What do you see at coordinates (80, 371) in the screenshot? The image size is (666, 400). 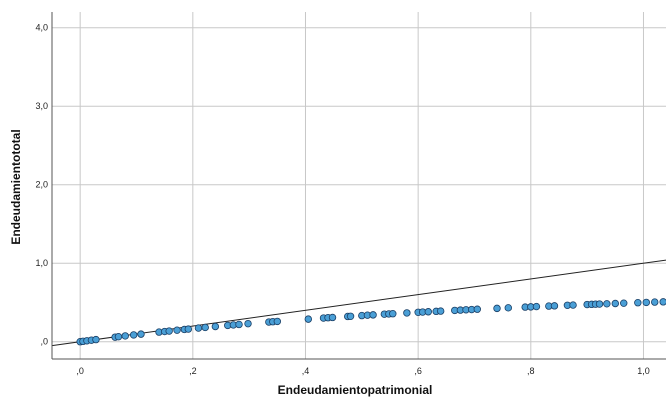 I see `x-tick-label: ,0` at bounding box center [80, 371].